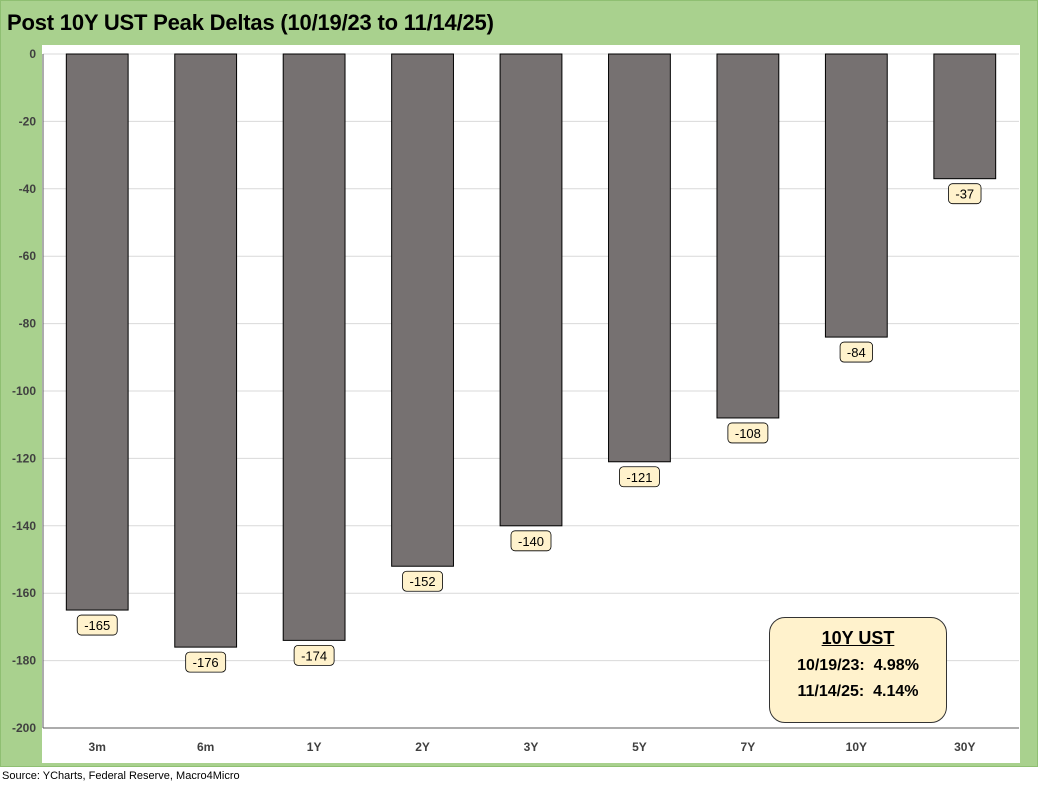 The image size is (1038, 793). What do you see at coordinates (28, 324) in the screenshot?
I see `y-tick-label: -80` at bounding box center [28, 324].